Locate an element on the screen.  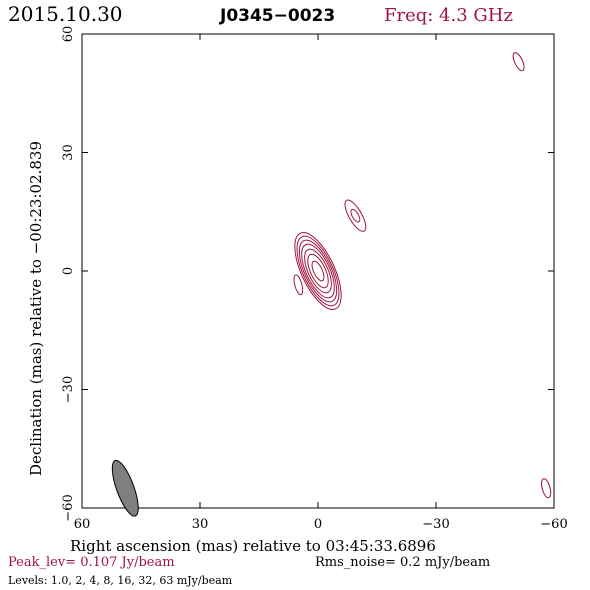
y-tick-label: 30 is located at coordinates (68, 152).